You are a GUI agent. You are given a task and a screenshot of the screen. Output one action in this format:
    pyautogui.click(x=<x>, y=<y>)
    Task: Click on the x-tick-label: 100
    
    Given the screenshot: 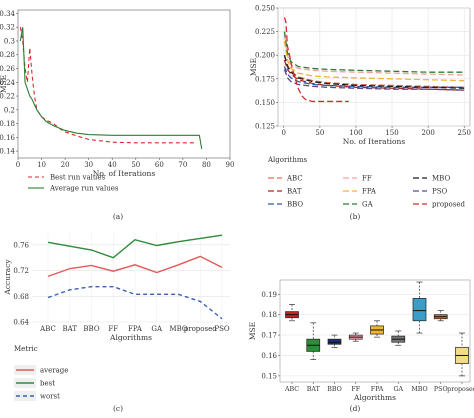 What is the action you would take?
    pyautogui.click(x=355, y=133)
    